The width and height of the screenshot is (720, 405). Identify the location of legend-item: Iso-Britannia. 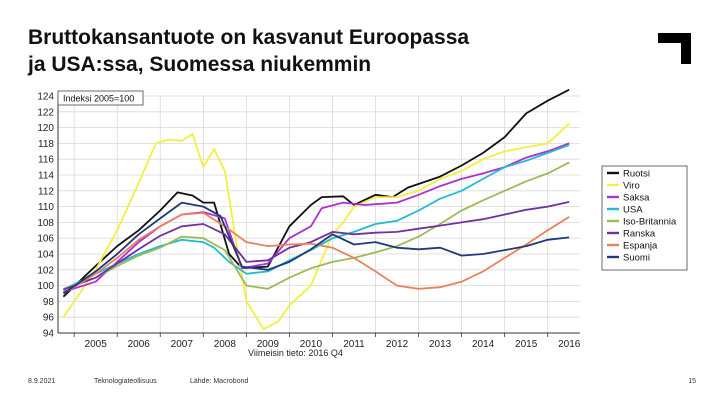
(650, 222).